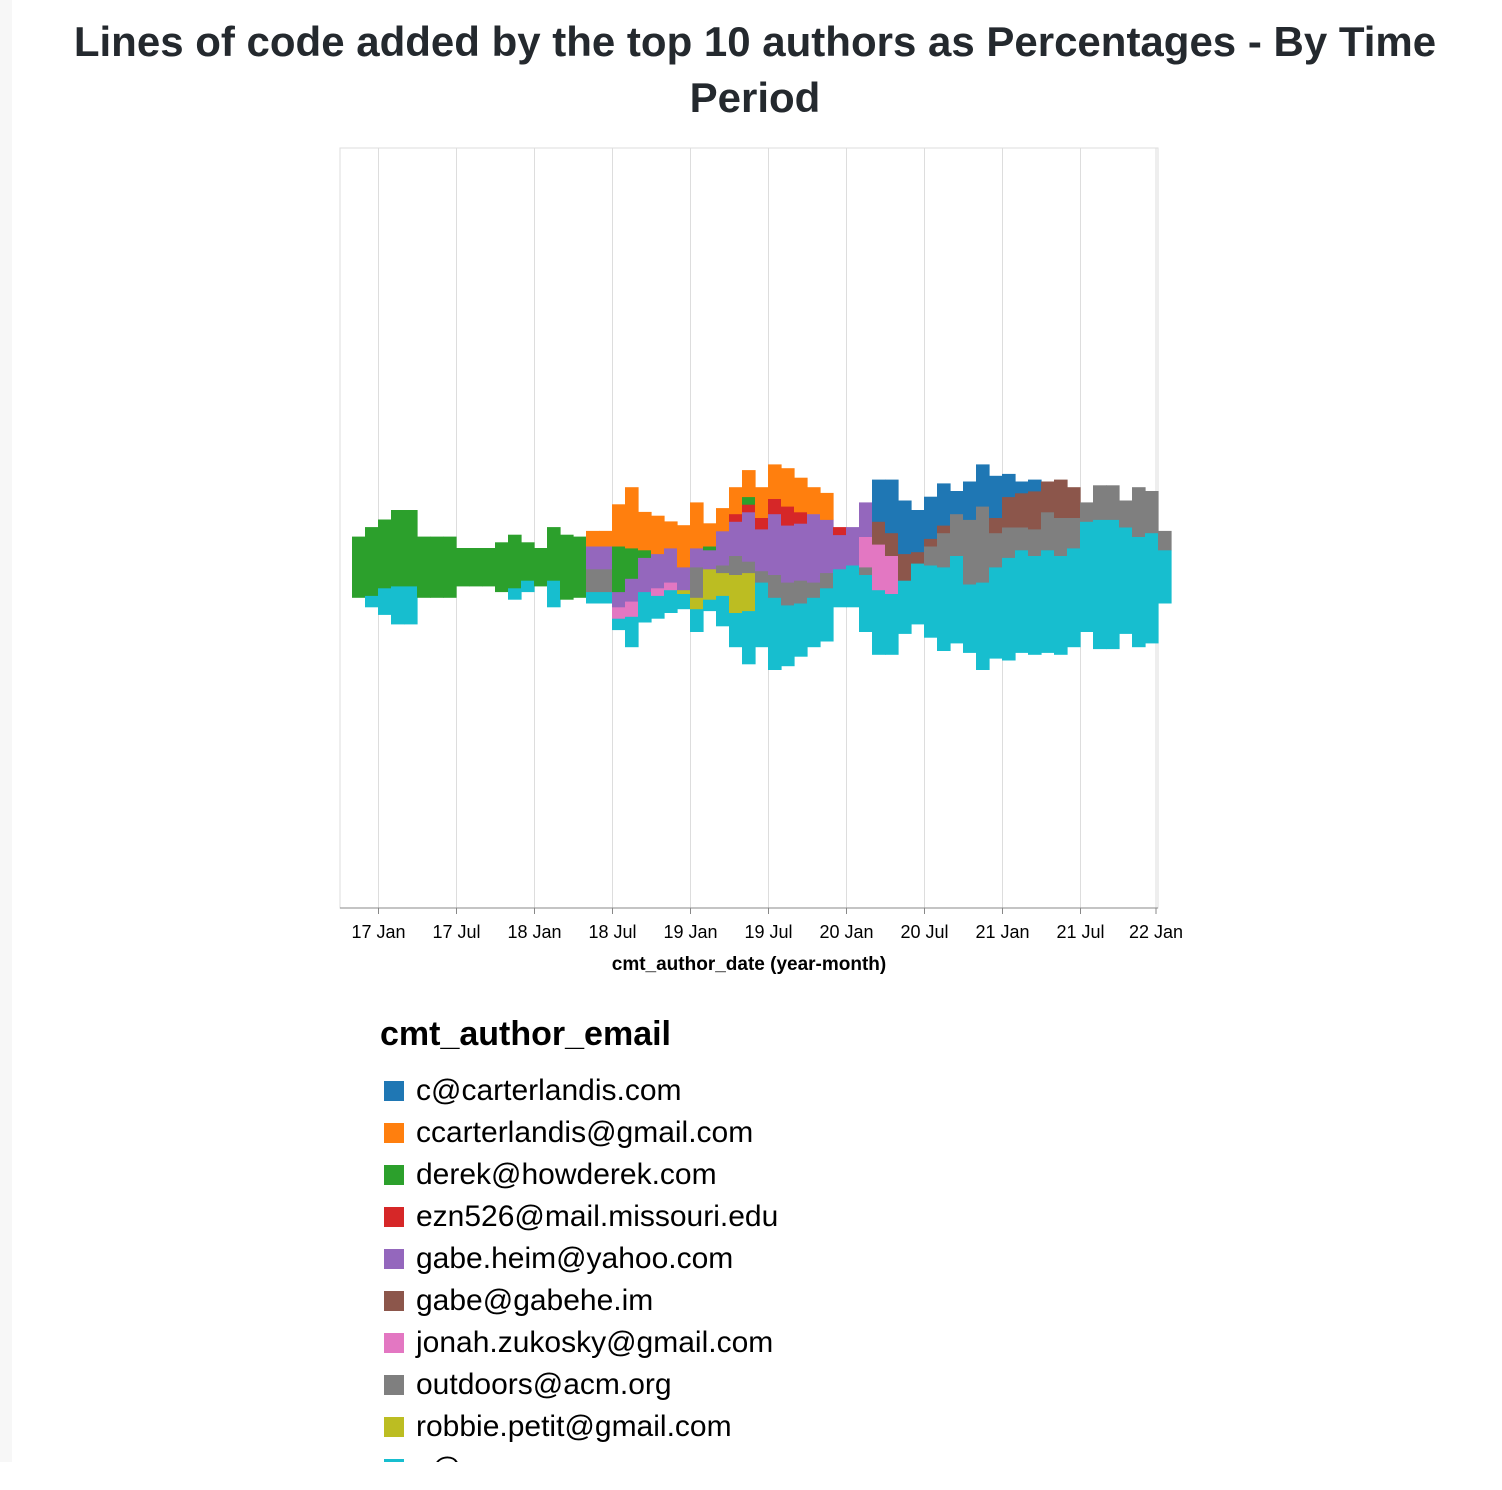 This screenshot has width=1502, height=1490. Describe the element at coordinates (690, 932) in the screenshot. I see `x-tick-label: 19 Jan` at that location.